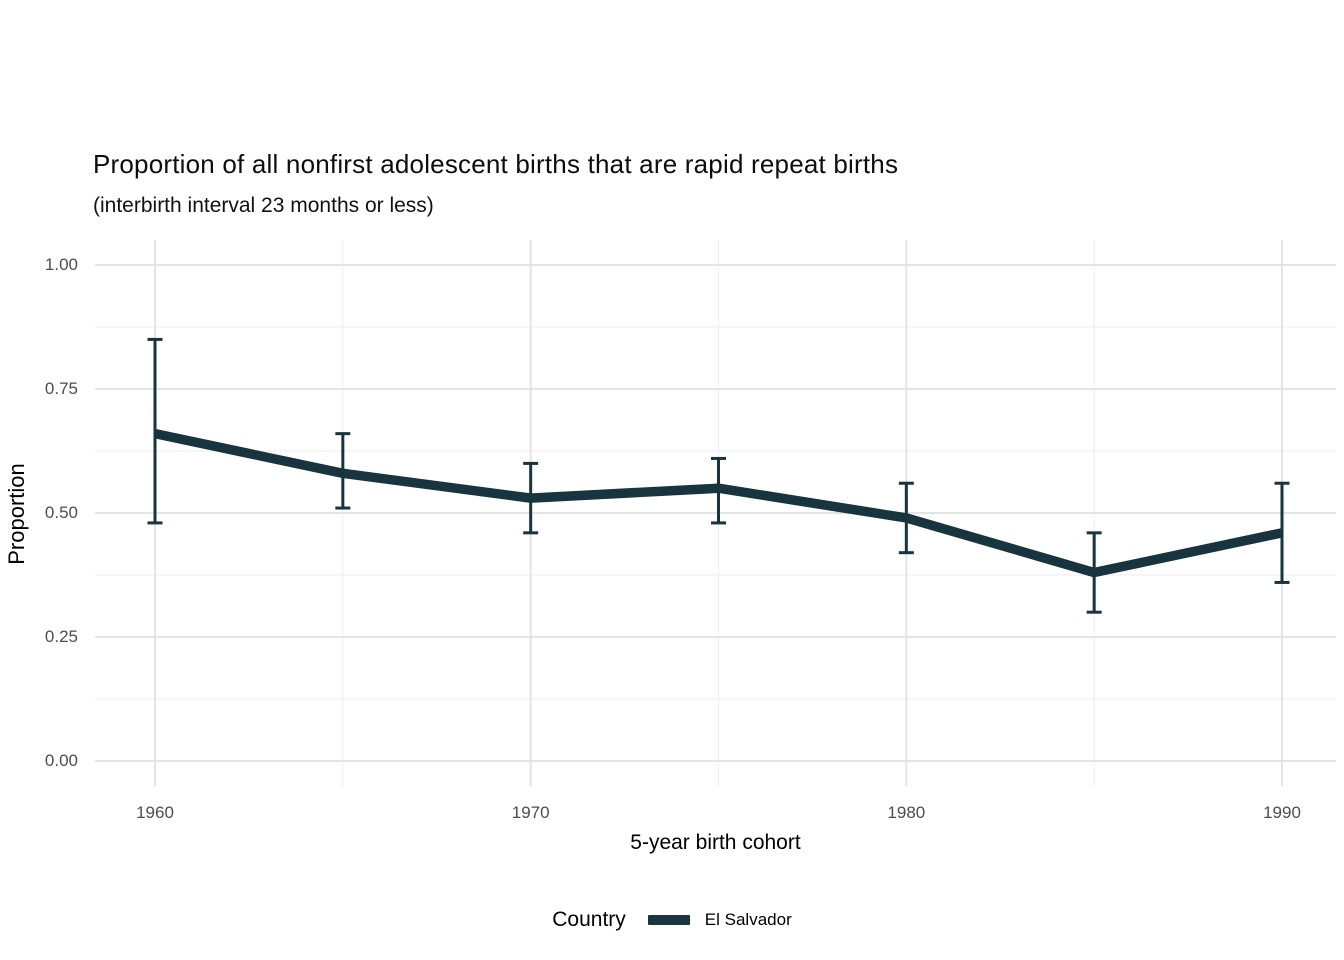 This screenshot has width=1344, height=960. What do you see at coordinates (748, 919) in the screenshot?
I see `legend-entry-label: El Salvador` at bounding box center [748, 919].